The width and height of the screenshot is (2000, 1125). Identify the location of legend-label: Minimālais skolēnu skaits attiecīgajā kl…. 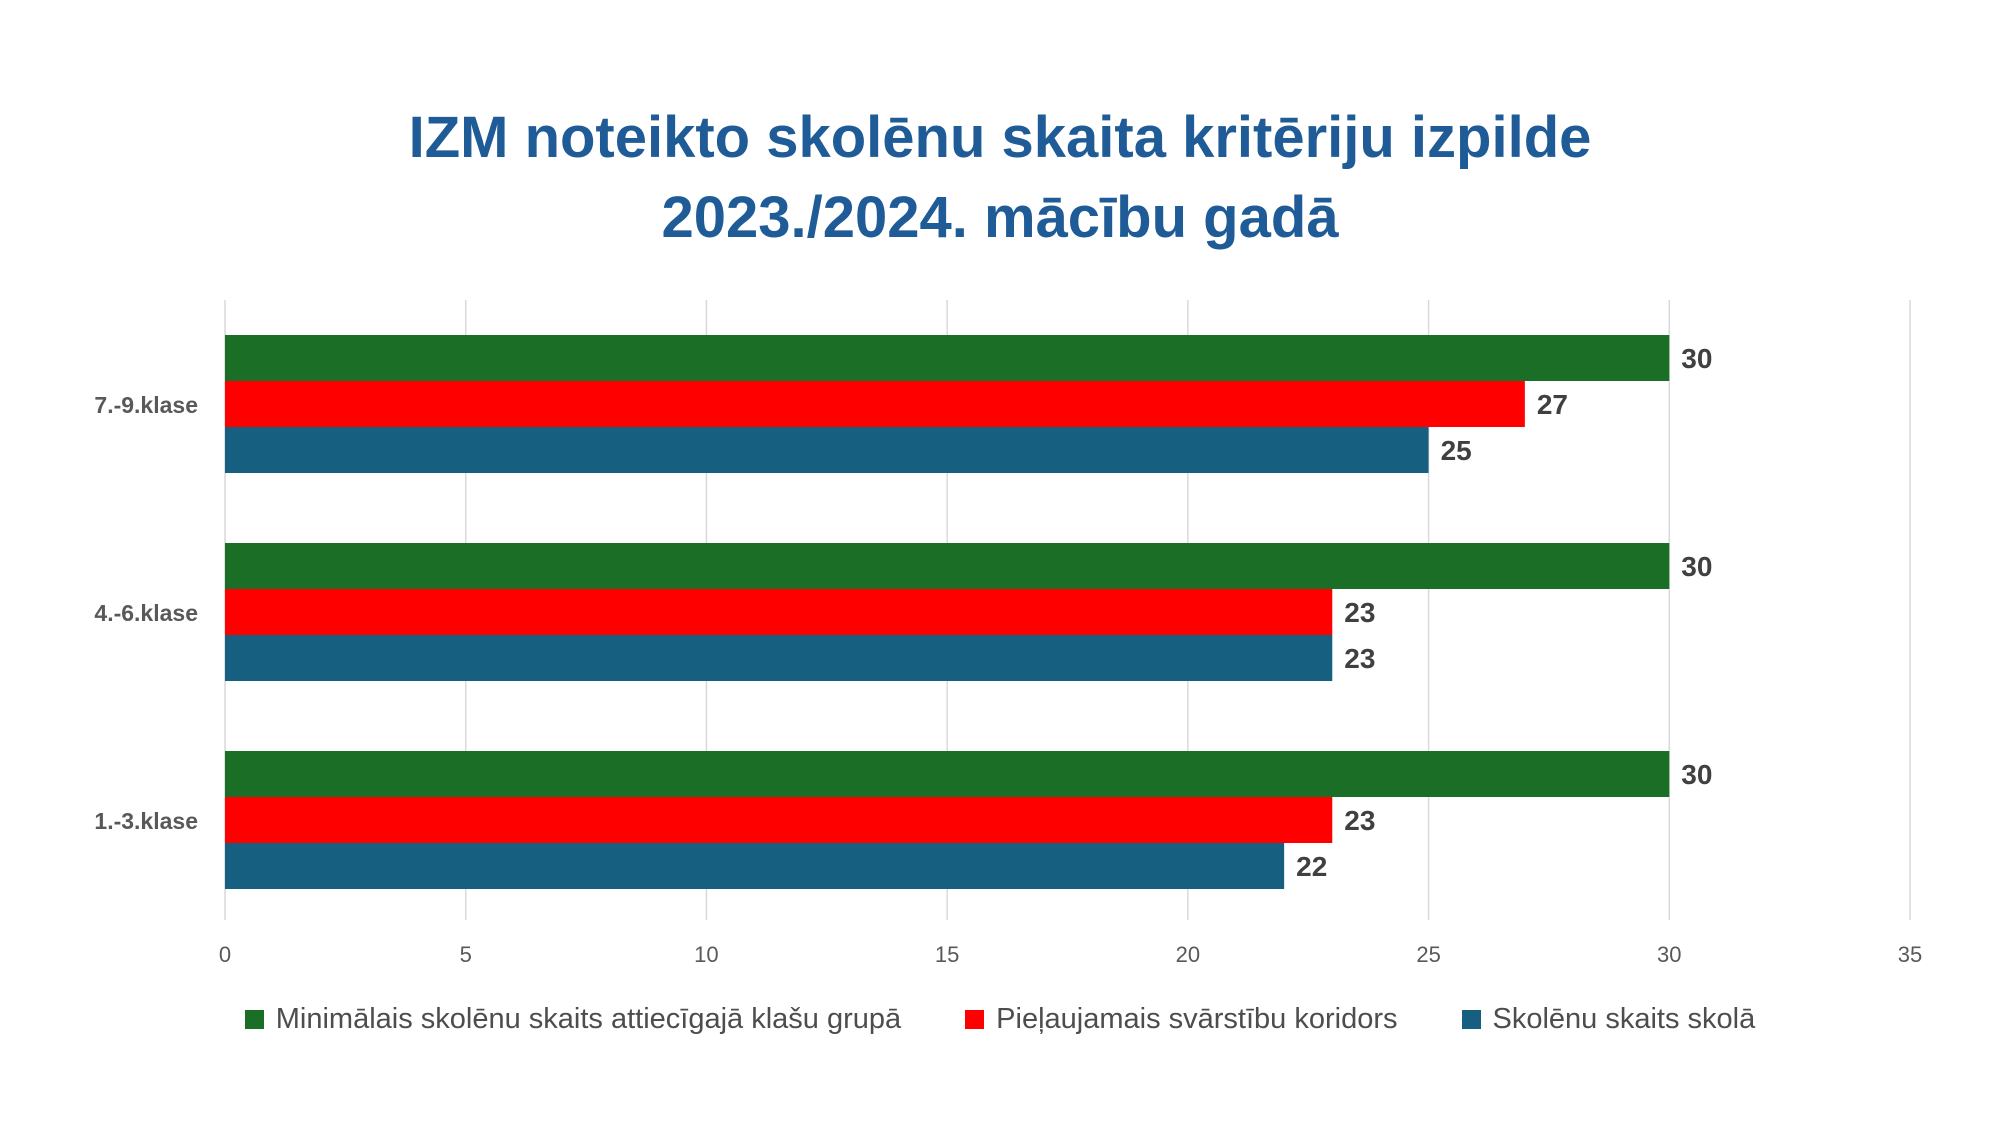
(588, 1019).